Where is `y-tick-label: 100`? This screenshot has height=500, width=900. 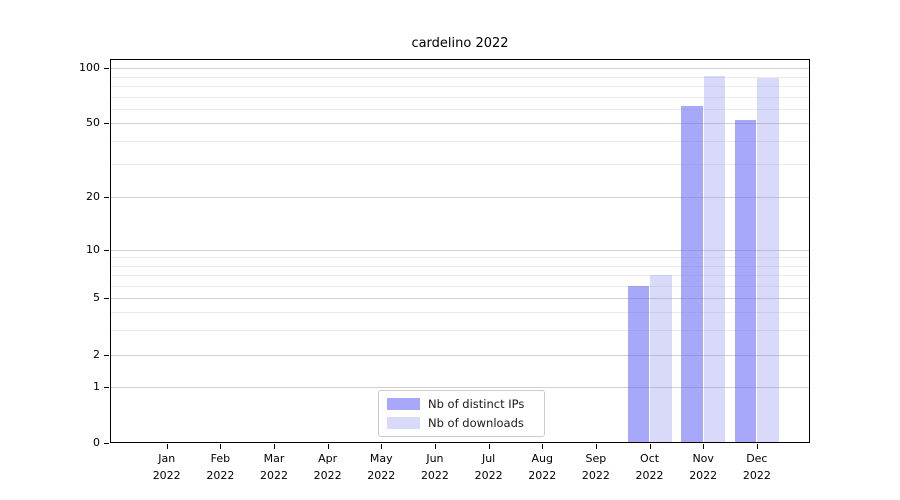 y-tick-label: 100 is located at coordinates (89, 68).